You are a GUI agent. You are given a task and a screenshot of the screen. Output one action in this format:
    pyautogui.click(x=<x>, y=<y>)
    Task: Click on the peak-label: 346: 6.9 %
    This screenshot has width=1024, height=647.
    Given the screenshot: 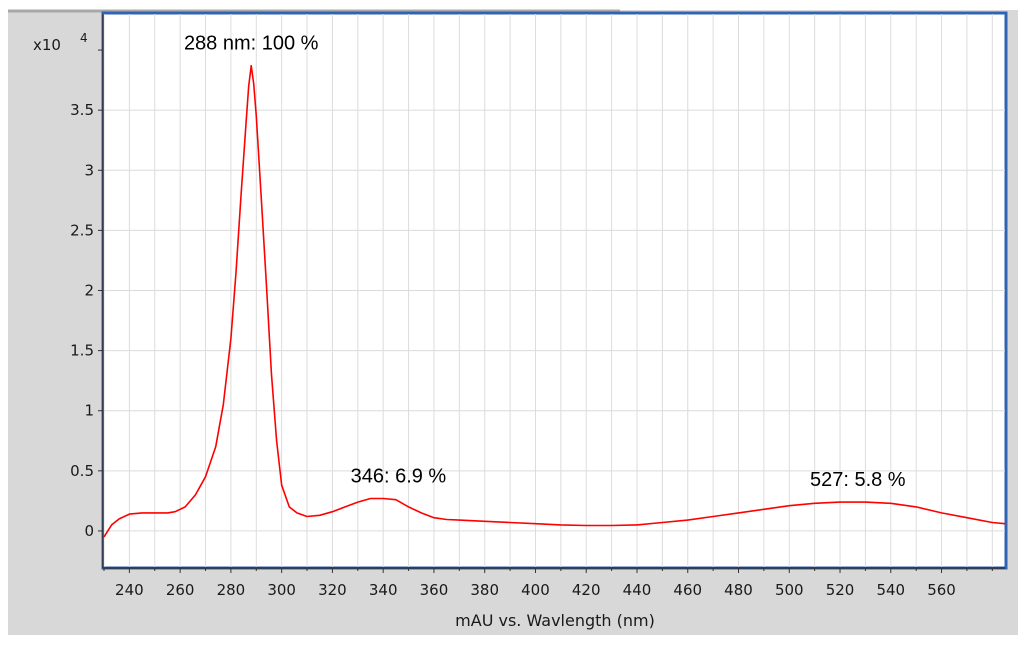 What is the action you would take?
    pyautogui.click(x=399, y=476)
    